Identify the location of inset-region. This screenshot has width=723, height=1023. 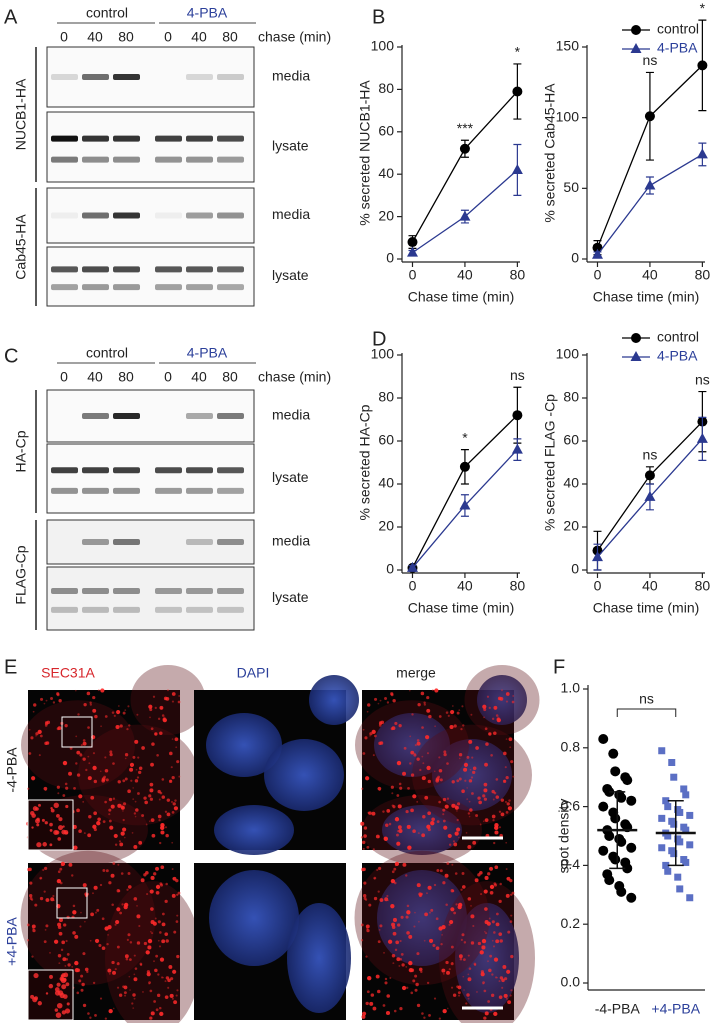
(77, 732).